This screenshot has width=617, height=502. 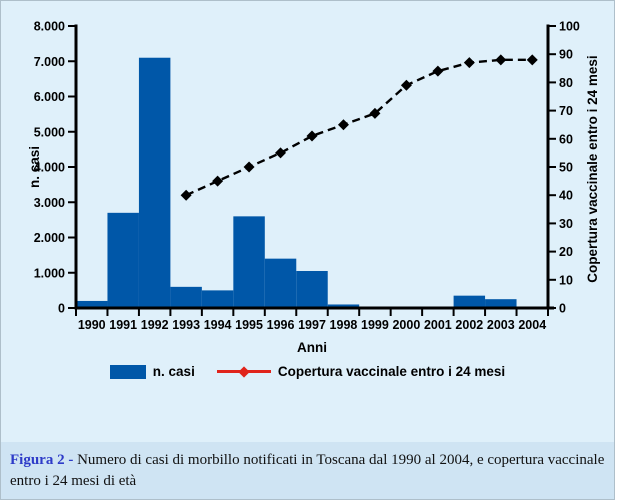 What do you see at coordinates (312, 325) in the screenshot?
I see `x-tick-label: 1997` at bounding box center [312, 325].